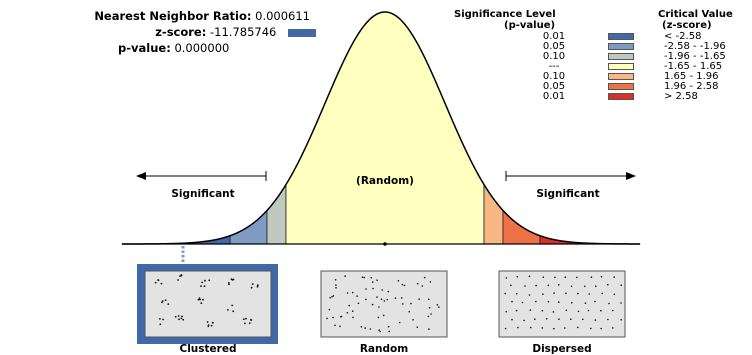 The width and height of the screenshot is (752, 355). What do you see at coordinates (201, 176) in the screenshot?
I see `left-significance-arrow` at bounding box center [201, 176].